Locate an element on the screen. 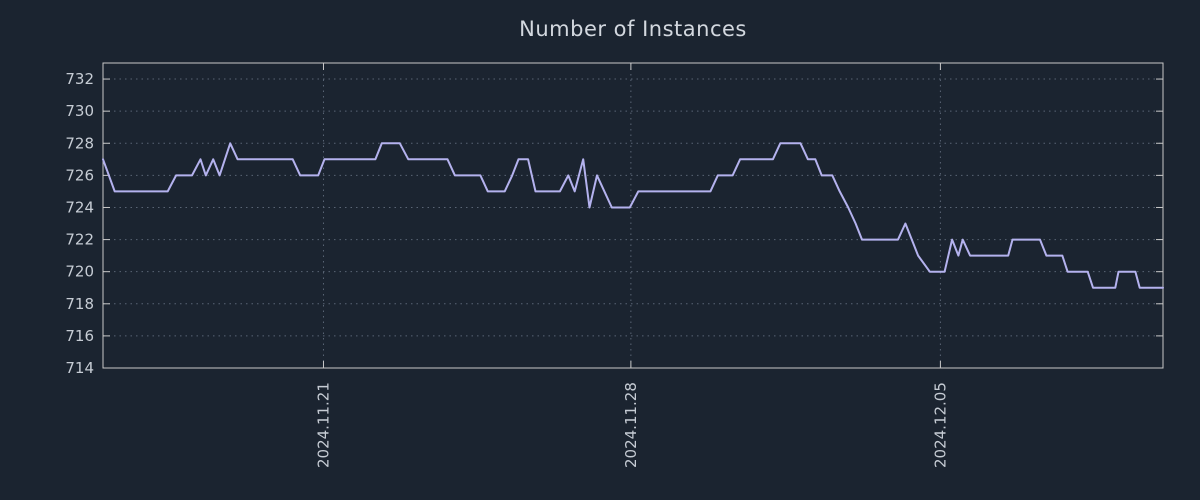 Image resolution: width=1200 pixels, height=500 pixels. x-tick-label: 2024.11.28 is located at coordinates (631, 425).